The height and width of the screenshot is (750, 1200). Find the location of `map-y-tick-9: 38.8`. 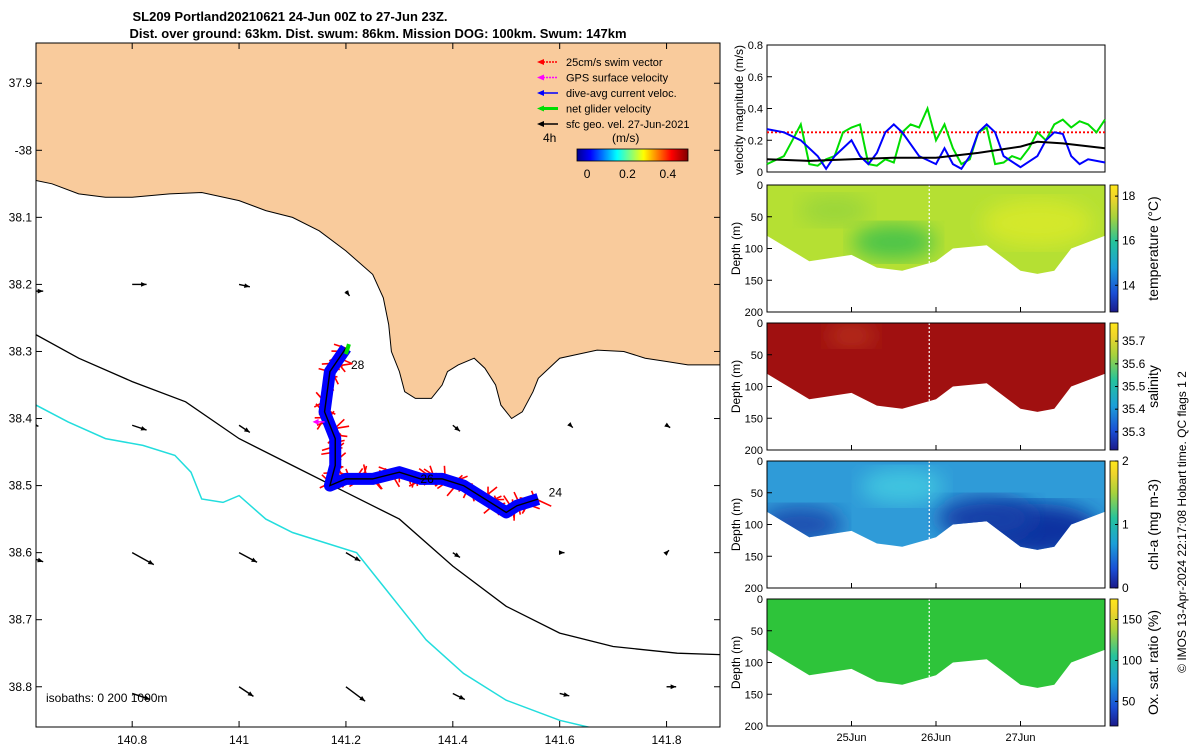

map-y-tick-9: 38.8 is located at coordinates (21, 687).